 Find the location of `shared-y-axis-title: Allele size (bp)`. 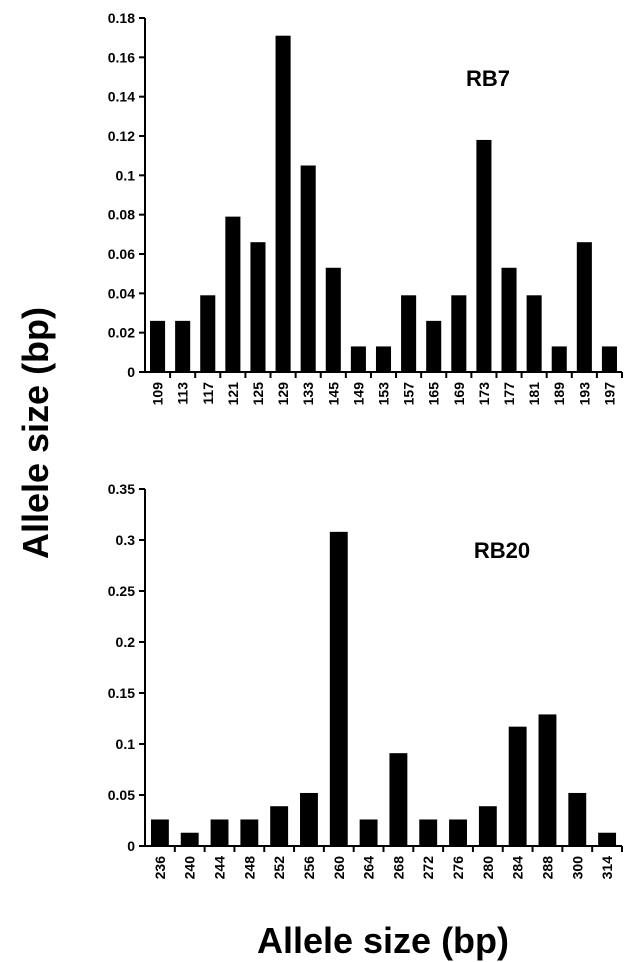

shared-y-axis-title: Allele size (bp) is located at coordinates (35, 433).